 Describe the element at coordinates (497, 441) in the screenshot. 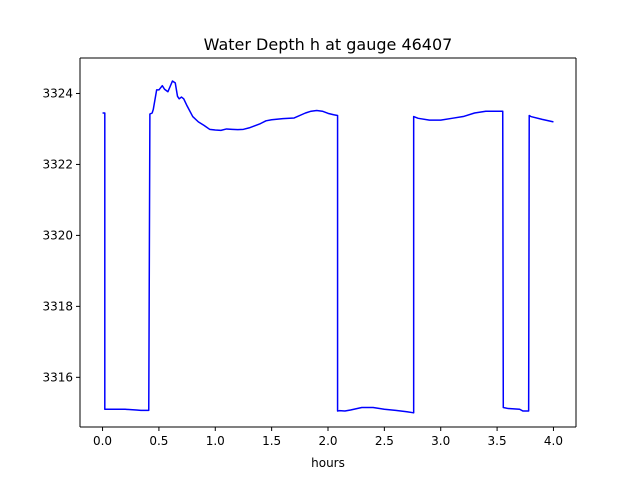

I see `x-tick-label: 3.5` at that location.